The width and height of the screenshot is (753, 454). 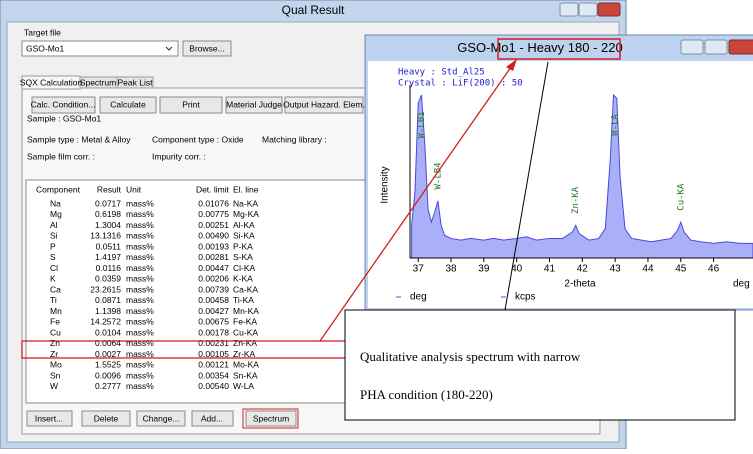 I want to click on table-cell: Mo, so click(x=56, y=365).